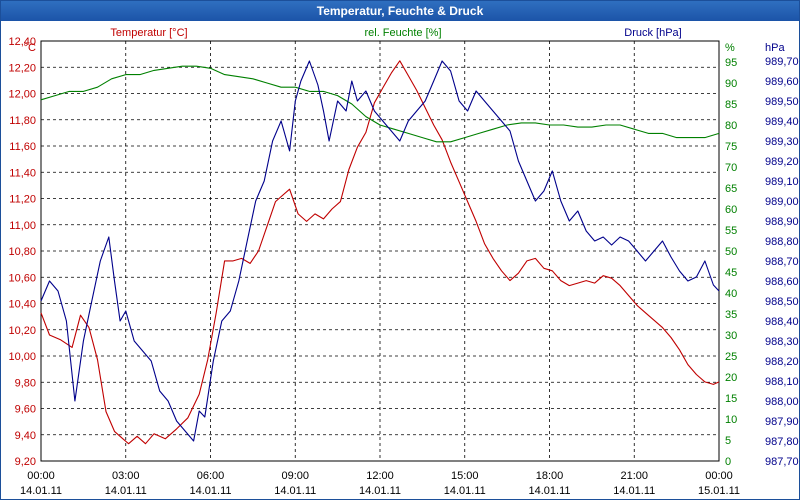  Describe the element at coordinates (782, 262) in the screenshot. I see `right2-tick-label: 988,70` at that location.